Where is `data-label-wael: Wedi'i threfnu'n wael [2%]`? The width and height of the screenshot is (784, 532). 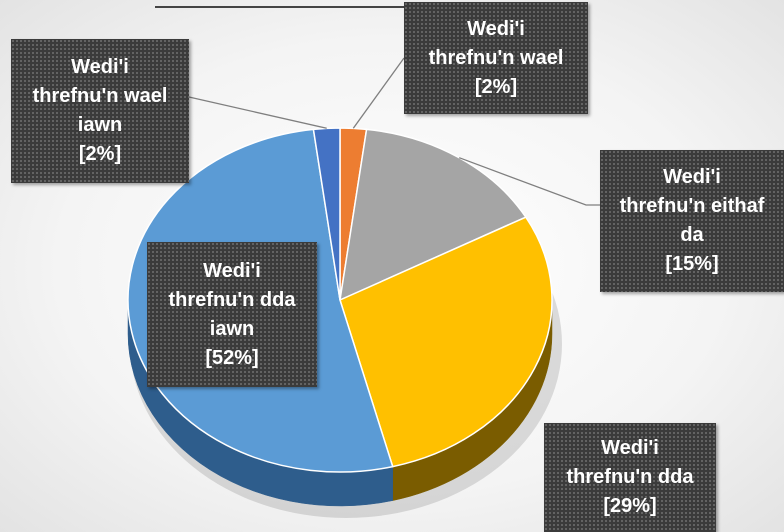 data-label-wael: Wedi'i threfnu'n wael [2%] is located at coordinates (496, 58).